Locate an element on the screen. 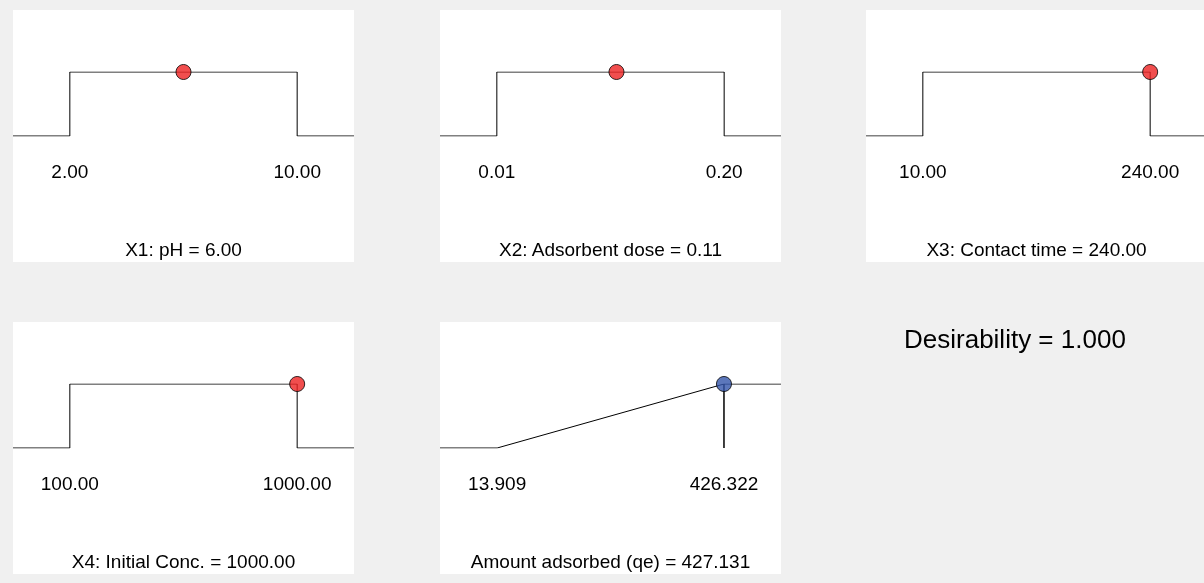  x-tick-label: 426.322 is located at coordinates (724, 483).